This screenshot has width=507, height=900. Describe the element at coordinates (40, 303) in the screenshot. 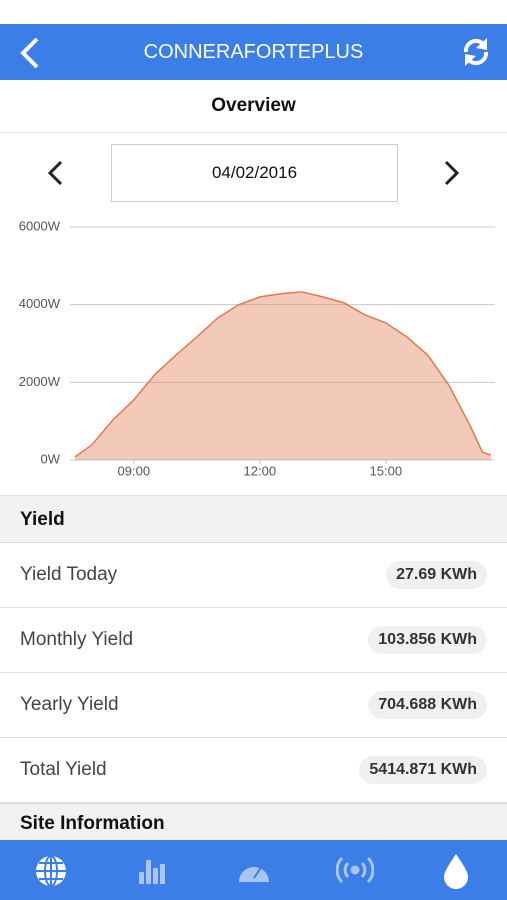

I see `y-tick-label: 4000W` at that location.